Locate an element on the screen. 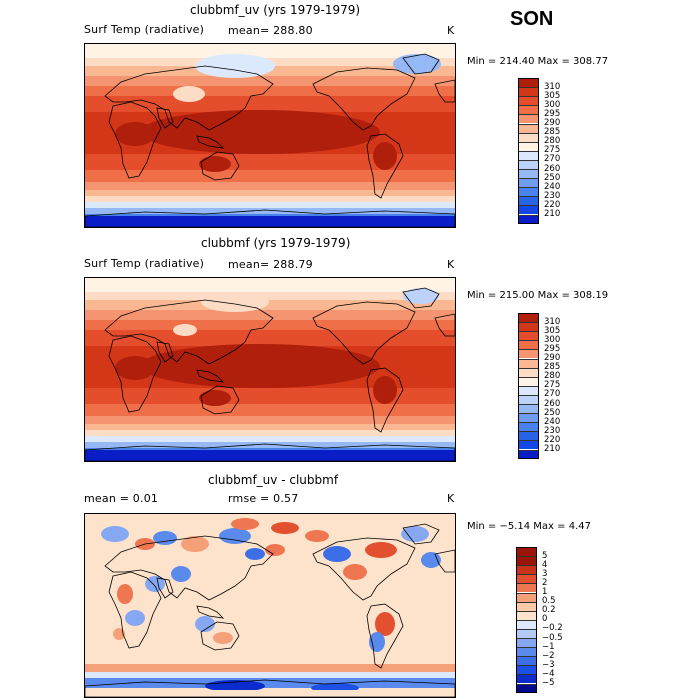  panel1-title: clubbmf_uv (yrs 1979-1979) is located at coordinates (275, 10).